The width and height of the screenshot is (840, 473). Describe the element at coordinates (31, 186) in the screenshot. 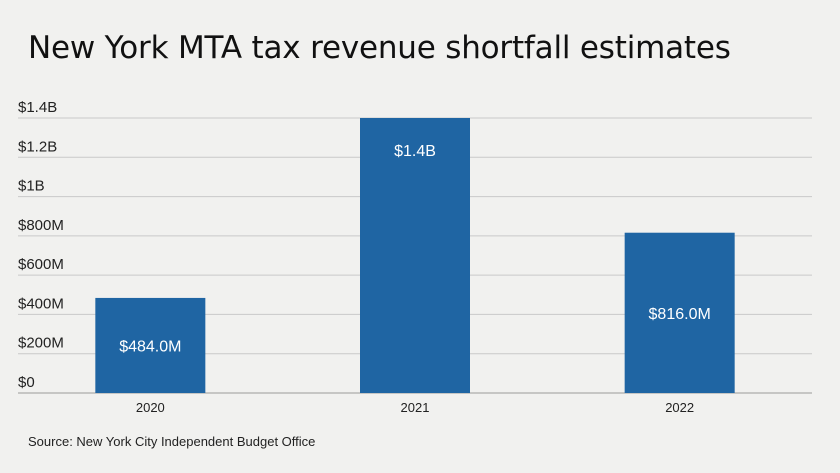

I see `y-tick-label: $1B` at that location.